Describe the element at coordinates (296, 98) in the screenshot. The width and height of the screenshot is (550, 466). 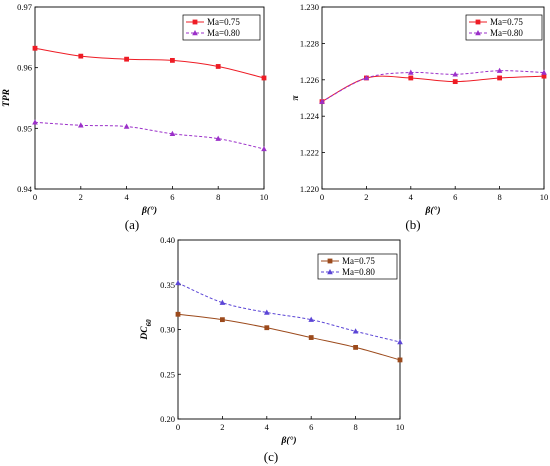
I see `y-axis-label: π` at that location.